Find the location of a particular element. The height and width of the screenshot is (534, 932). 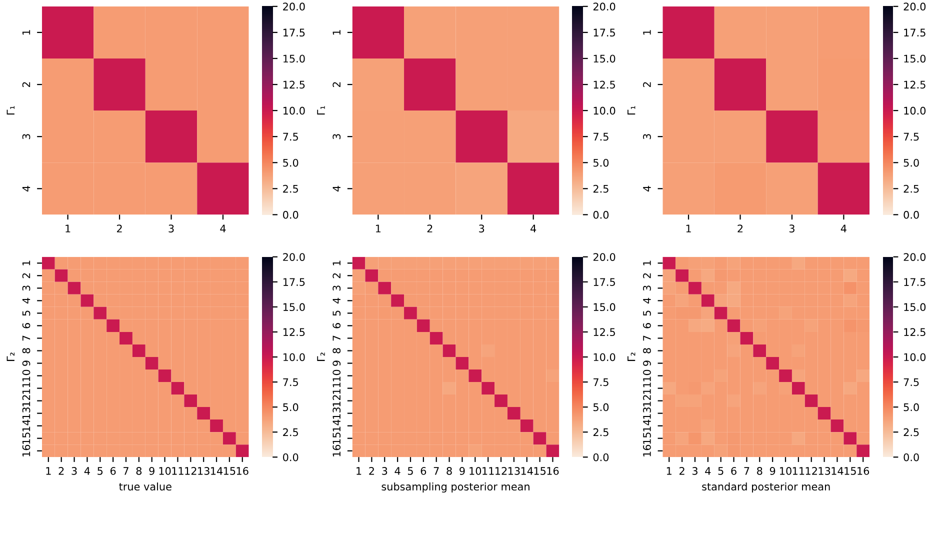

y-tick-label: 8 is located at coordinates (647, 351).